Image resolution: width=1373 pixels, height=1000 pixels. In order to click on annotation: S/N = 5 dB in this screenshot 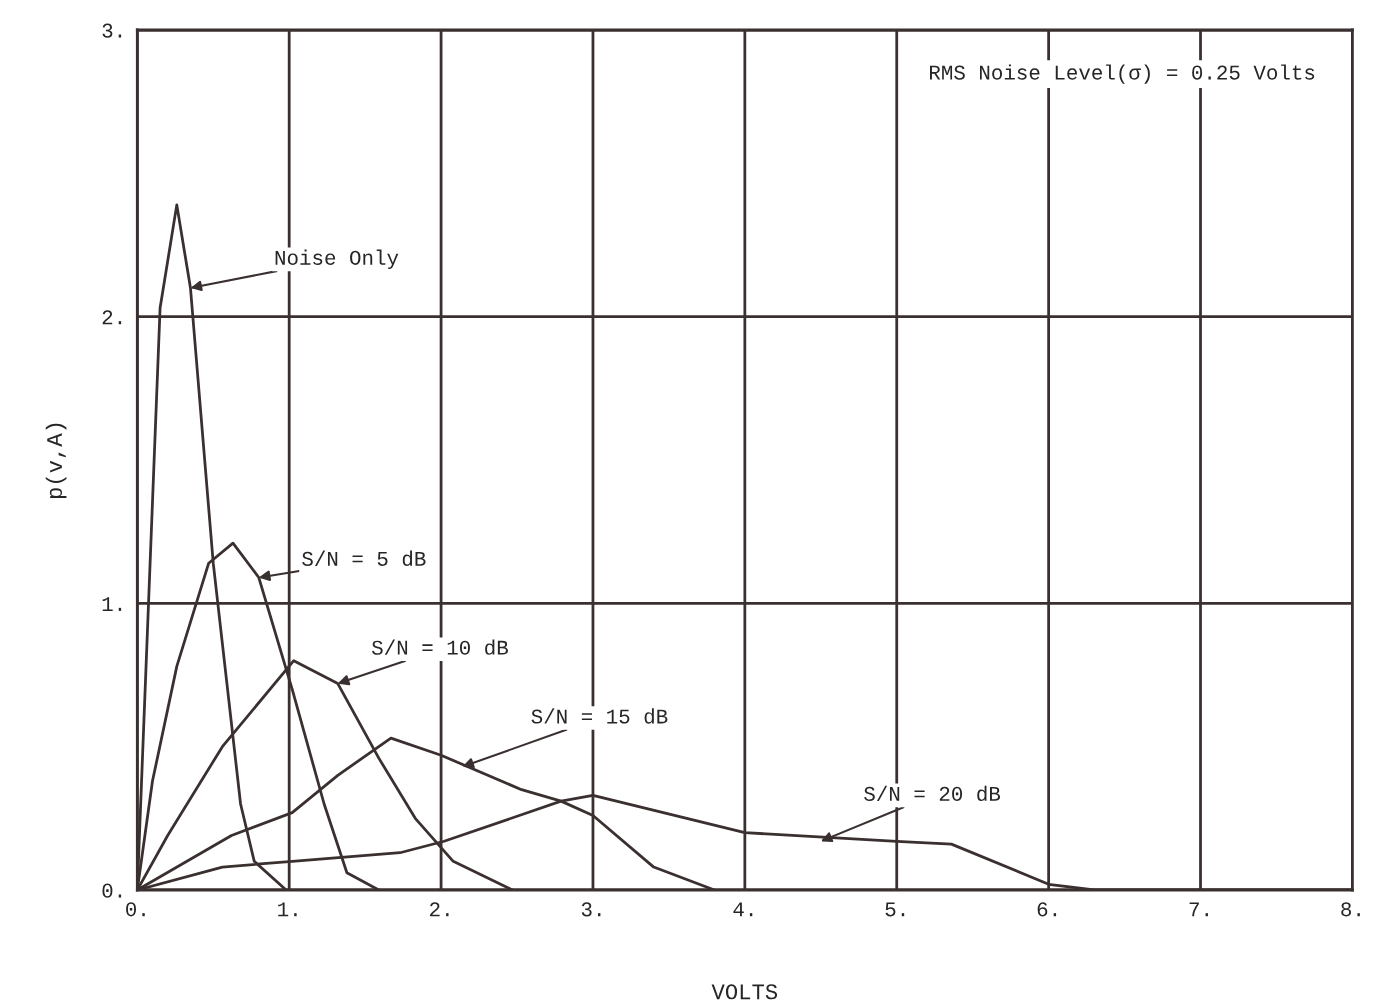, I will do `click(364, 558)`.